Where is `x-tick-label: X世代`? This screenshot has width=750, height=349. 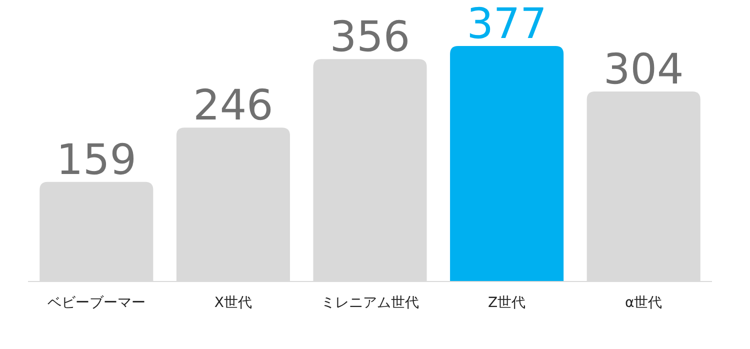 x-tick-label: X世代 is located at coordinates (233, 303).